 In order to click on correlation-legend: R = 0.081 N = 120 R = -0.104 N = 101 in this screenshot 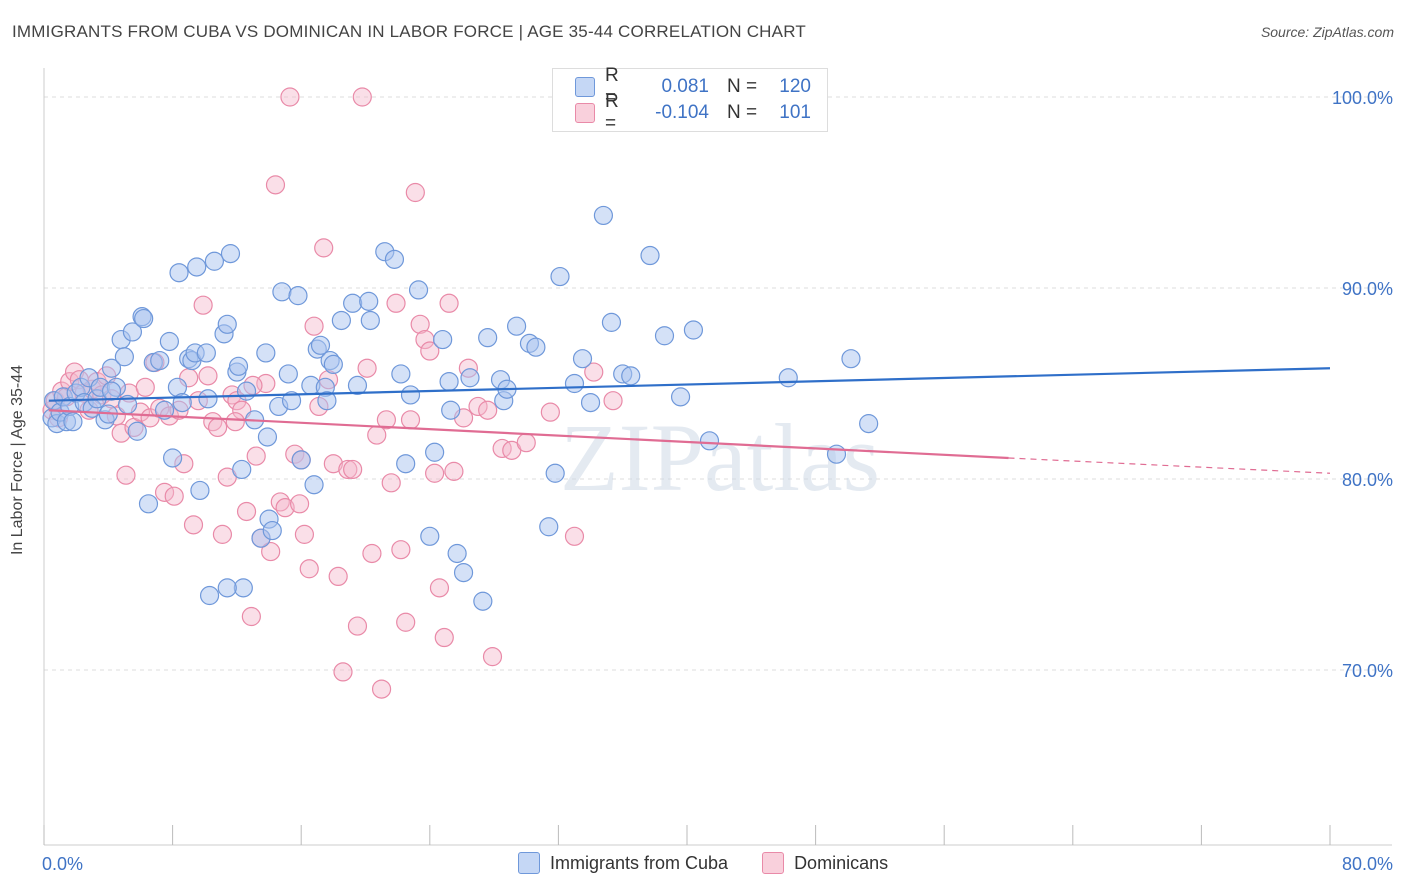, I will do `click(690, 99)`.